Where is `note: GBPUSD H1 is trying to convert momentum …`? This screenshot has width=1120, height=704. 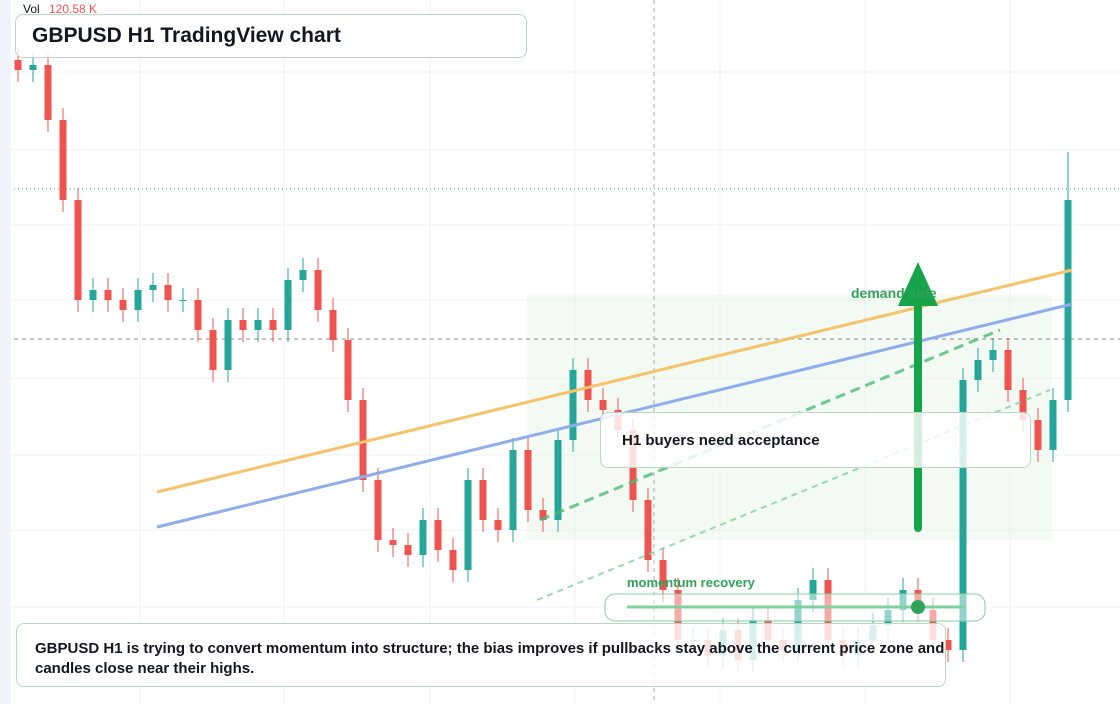
note: GBPUSD H1 is trying to convert momentum … is located at coordinates (481, 655).